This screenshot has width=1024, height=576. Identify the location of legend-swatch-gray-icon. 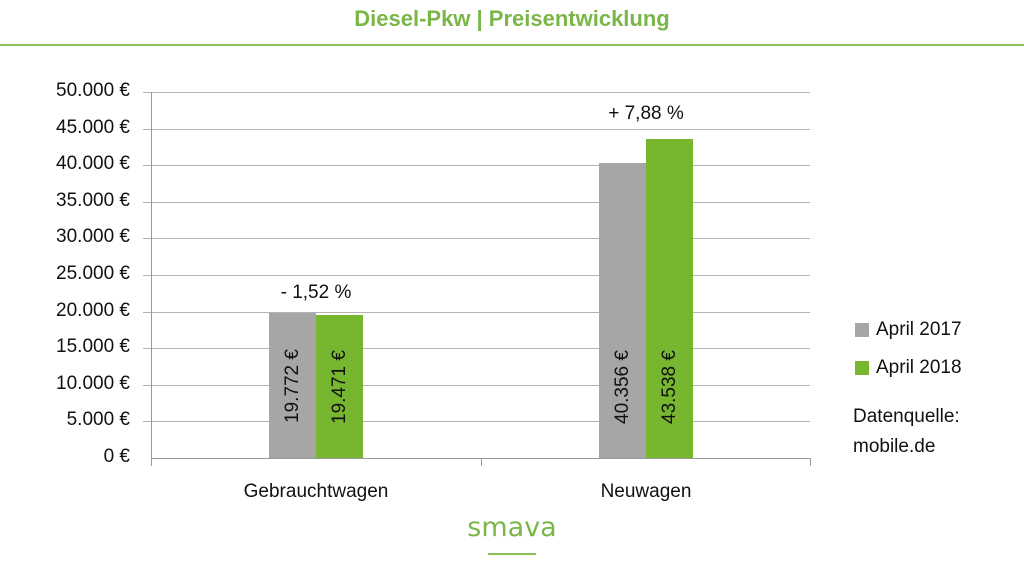
(862, 330).